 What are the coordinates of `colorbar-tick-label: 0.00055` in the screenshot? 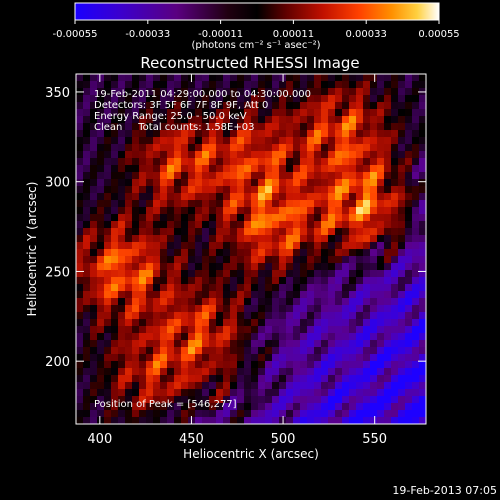 It's located at (438, 34).